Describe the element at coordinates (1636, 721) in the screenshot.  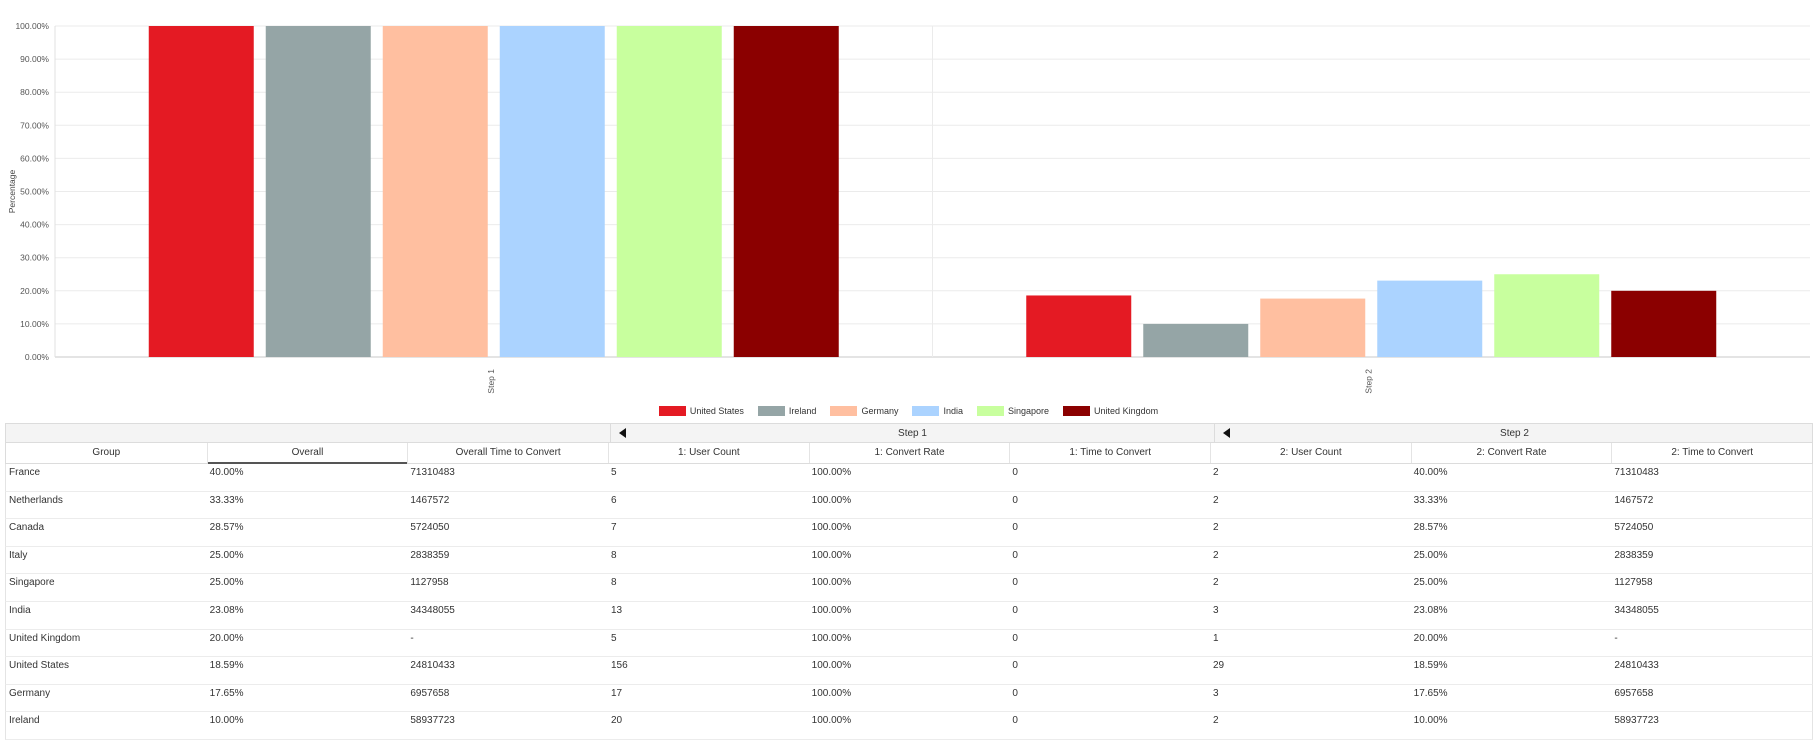
I see `table-cell: 58937723` at that location.